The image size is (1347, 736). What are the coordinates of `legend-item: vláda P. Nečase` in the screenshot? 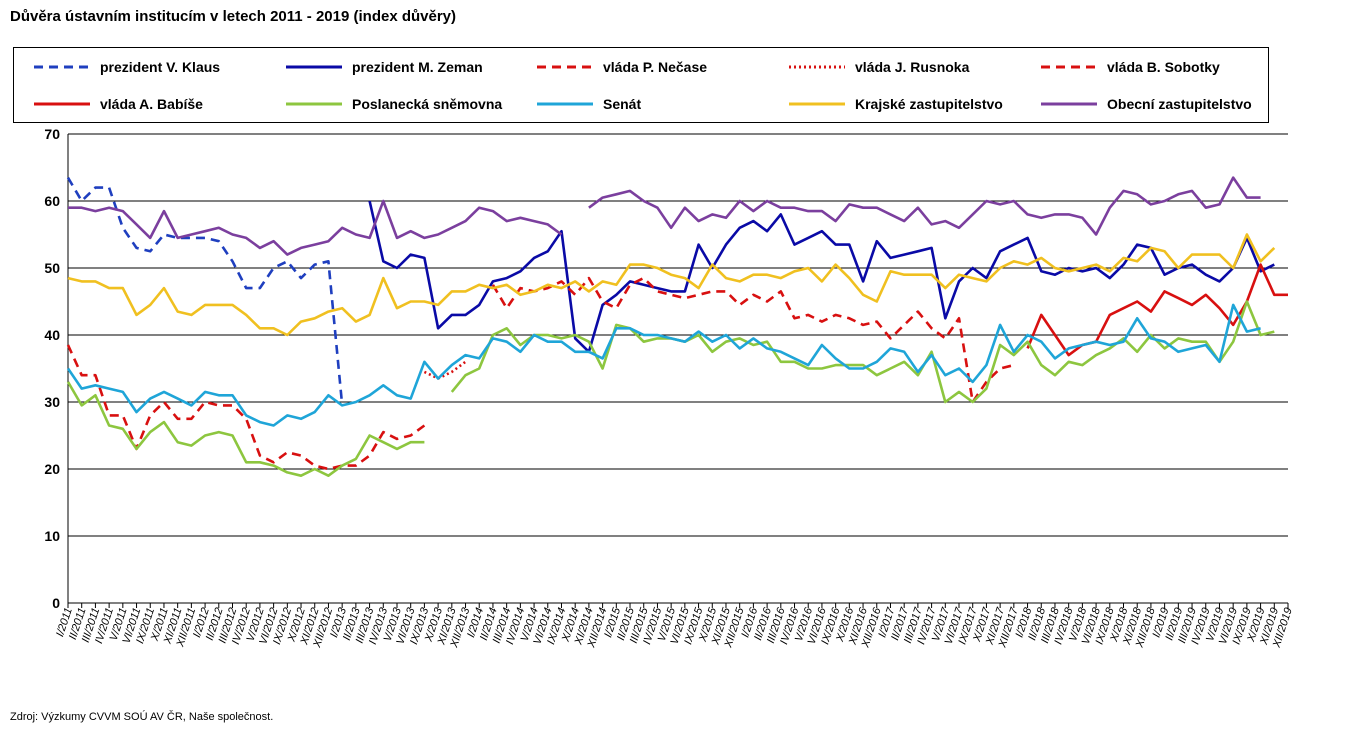 It's located at (621, 67).